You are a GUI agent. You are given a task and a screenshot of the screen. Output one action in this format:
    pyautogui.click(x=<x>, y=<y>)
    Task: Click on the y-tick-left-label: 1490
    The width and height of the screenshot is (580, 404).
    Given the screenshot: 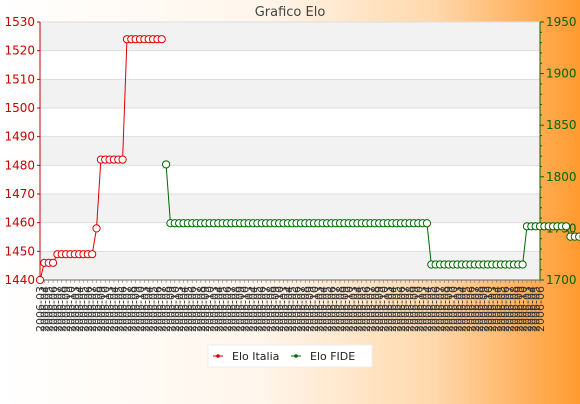 What is the action you would take?
    pyautogui.click(x=19, y=137)
    